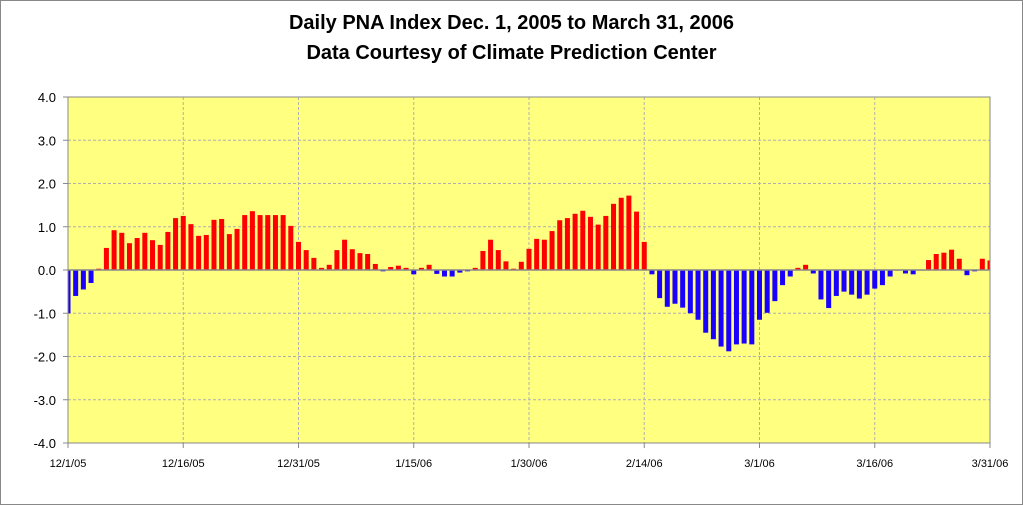  I want to click on y-tick-label: -4.0, so click(45, 443).